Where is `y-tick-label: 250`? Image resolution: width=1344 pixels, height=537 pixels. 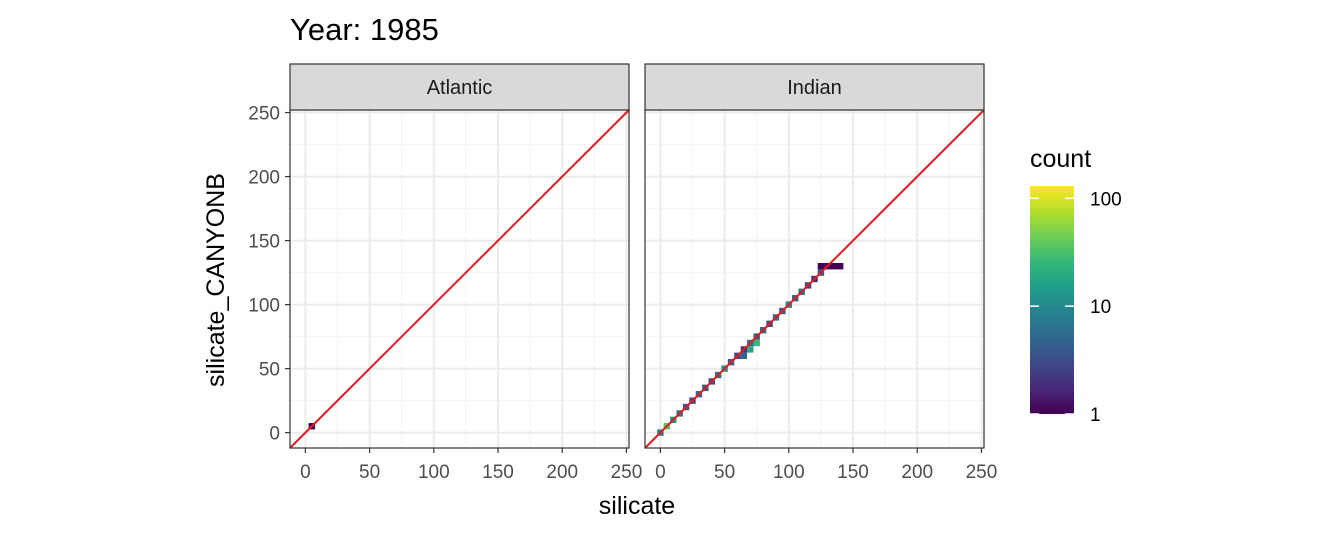 y-tick-label: 250 is located at coordinates (264, 114).